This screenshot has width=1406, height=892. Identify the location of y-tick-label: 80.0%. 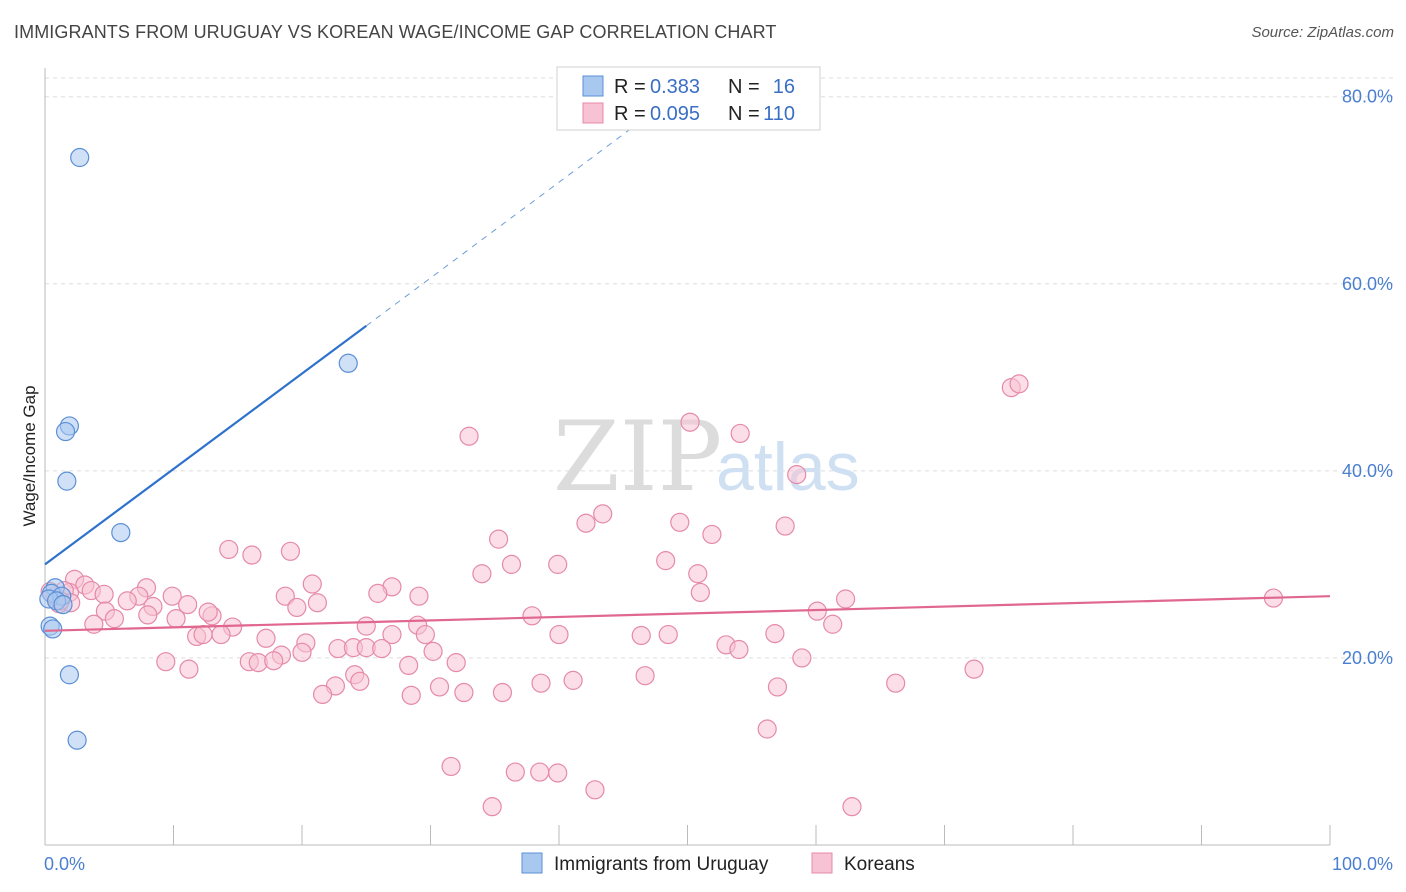
(1367, 97).